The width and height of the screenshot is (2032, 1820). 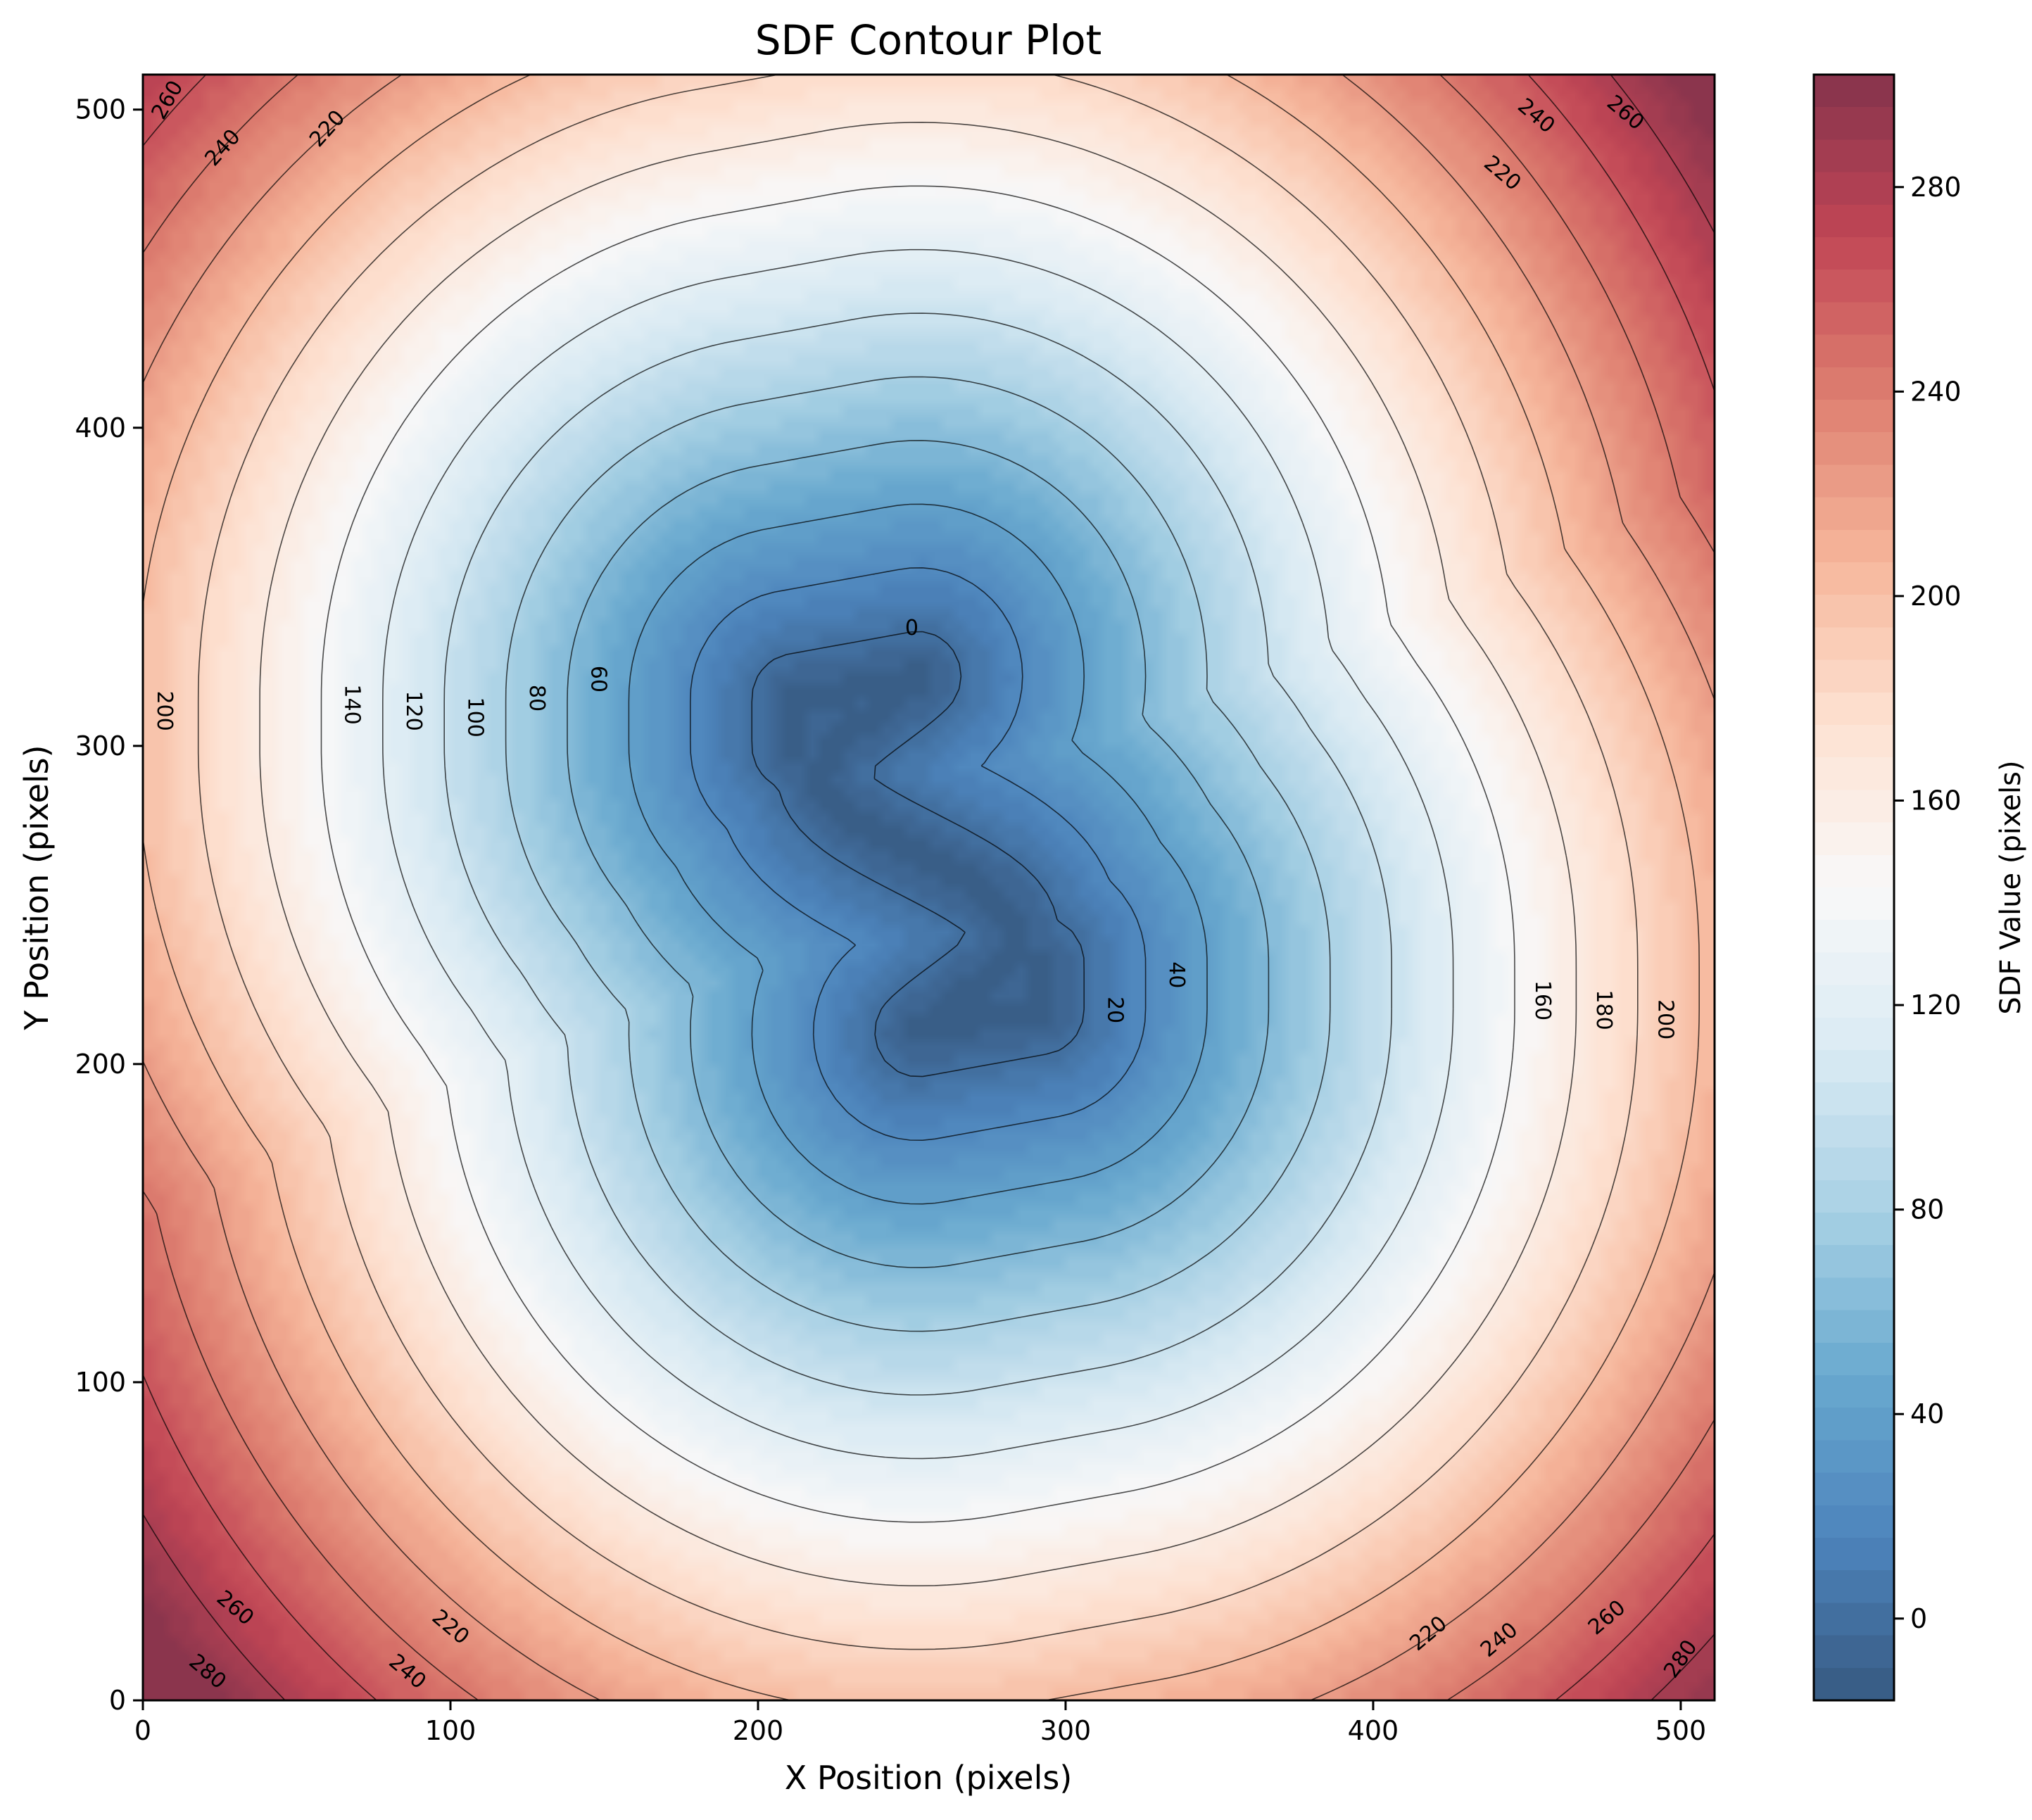 I want to click on contour-label: 80, so click(x=536, y=698).